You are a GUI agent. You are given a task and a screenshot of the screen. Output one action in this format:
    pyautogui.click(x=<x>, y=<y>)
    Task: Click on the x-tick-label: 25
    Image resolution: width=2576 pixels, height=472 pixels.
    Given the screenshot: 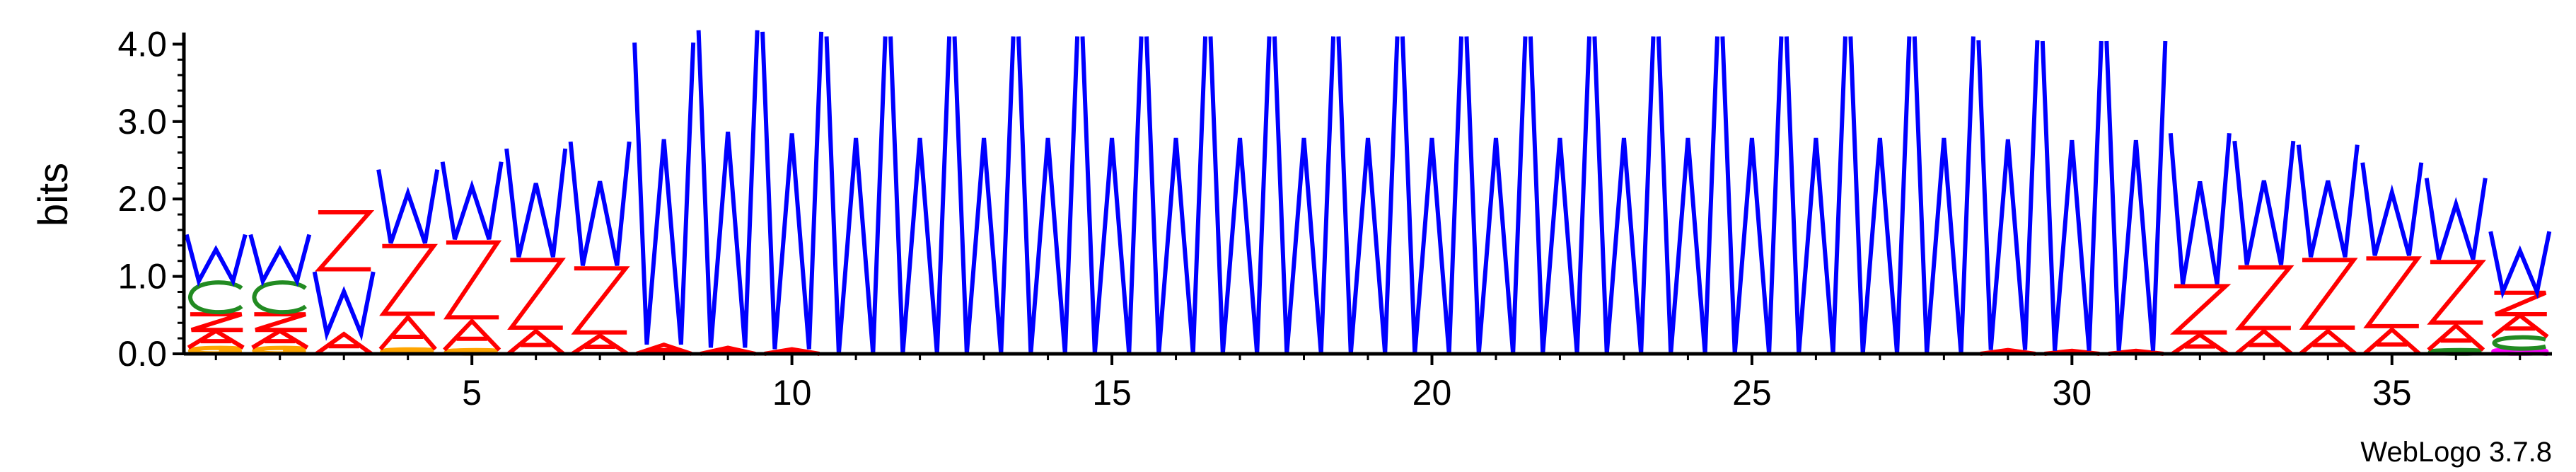 What is the action you would take?
    pyautogui.click(x=1752, y=393)
    